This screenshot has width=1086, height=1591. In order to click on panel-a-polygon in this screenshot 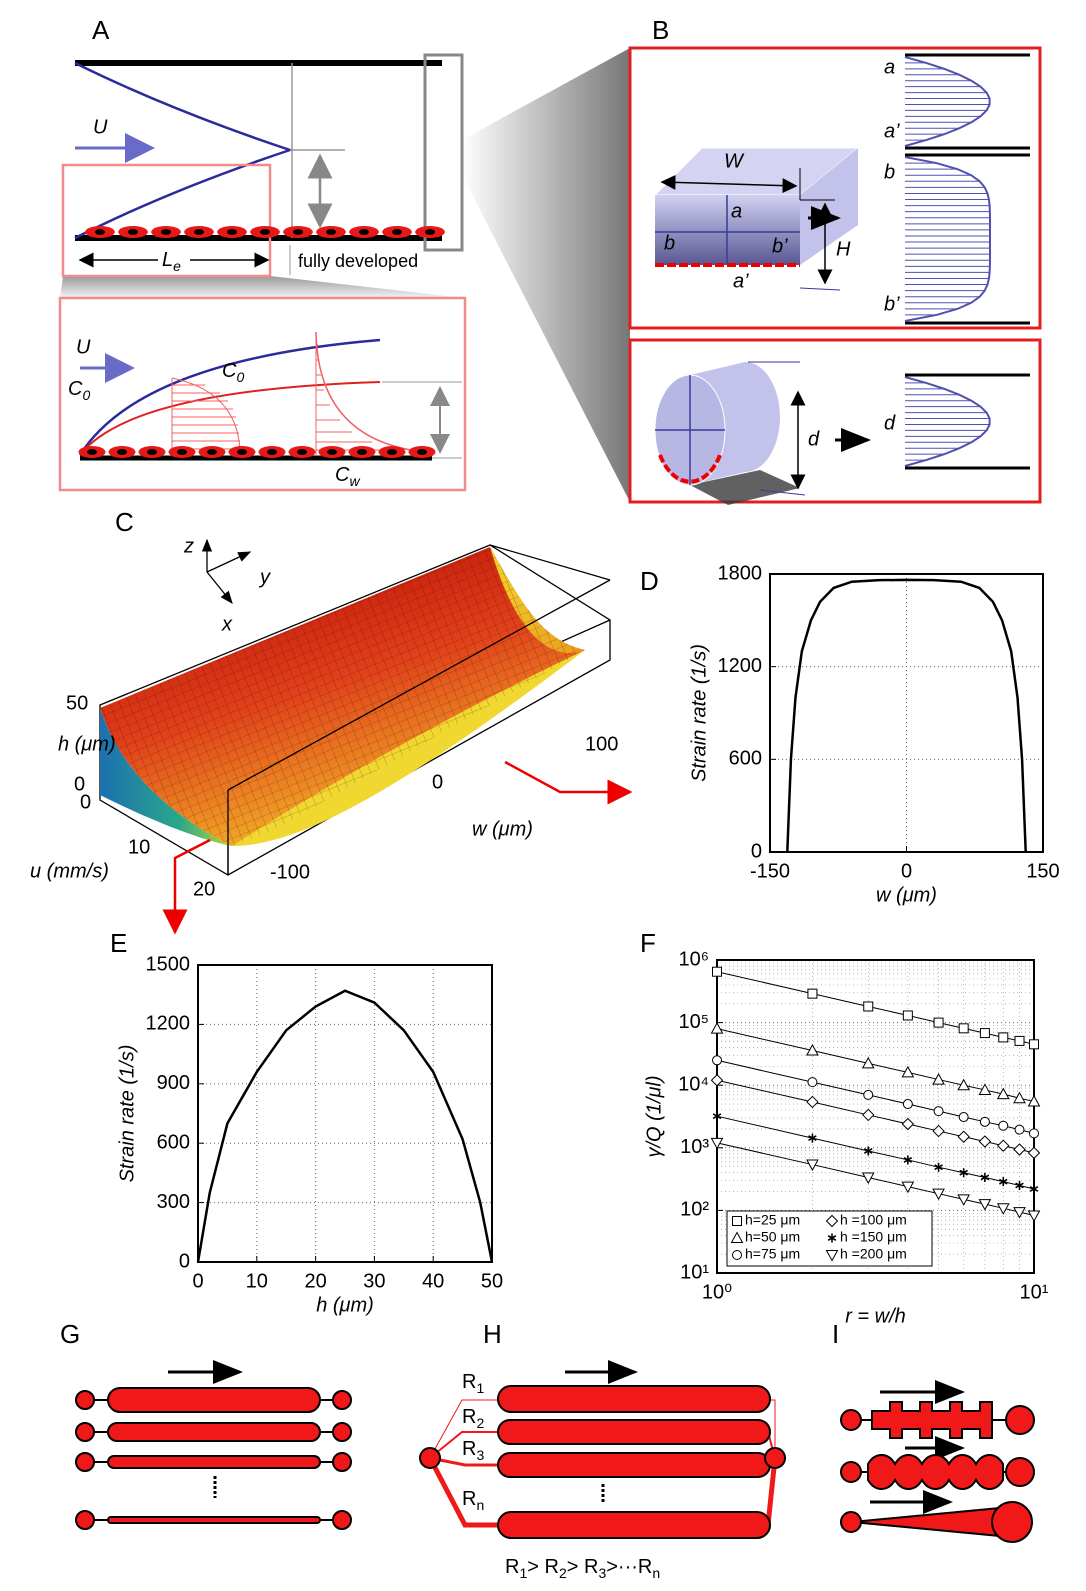, I will do `click(262, 287)`.